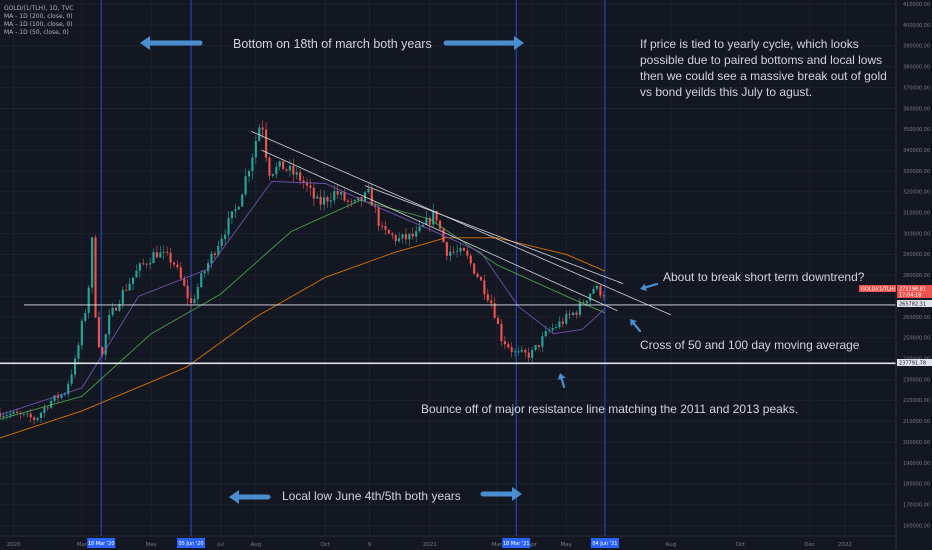 The height and width of the screenshot is (550, 932). I want to click on date-tag-label: 05 Jun '20, so click(190, 544).